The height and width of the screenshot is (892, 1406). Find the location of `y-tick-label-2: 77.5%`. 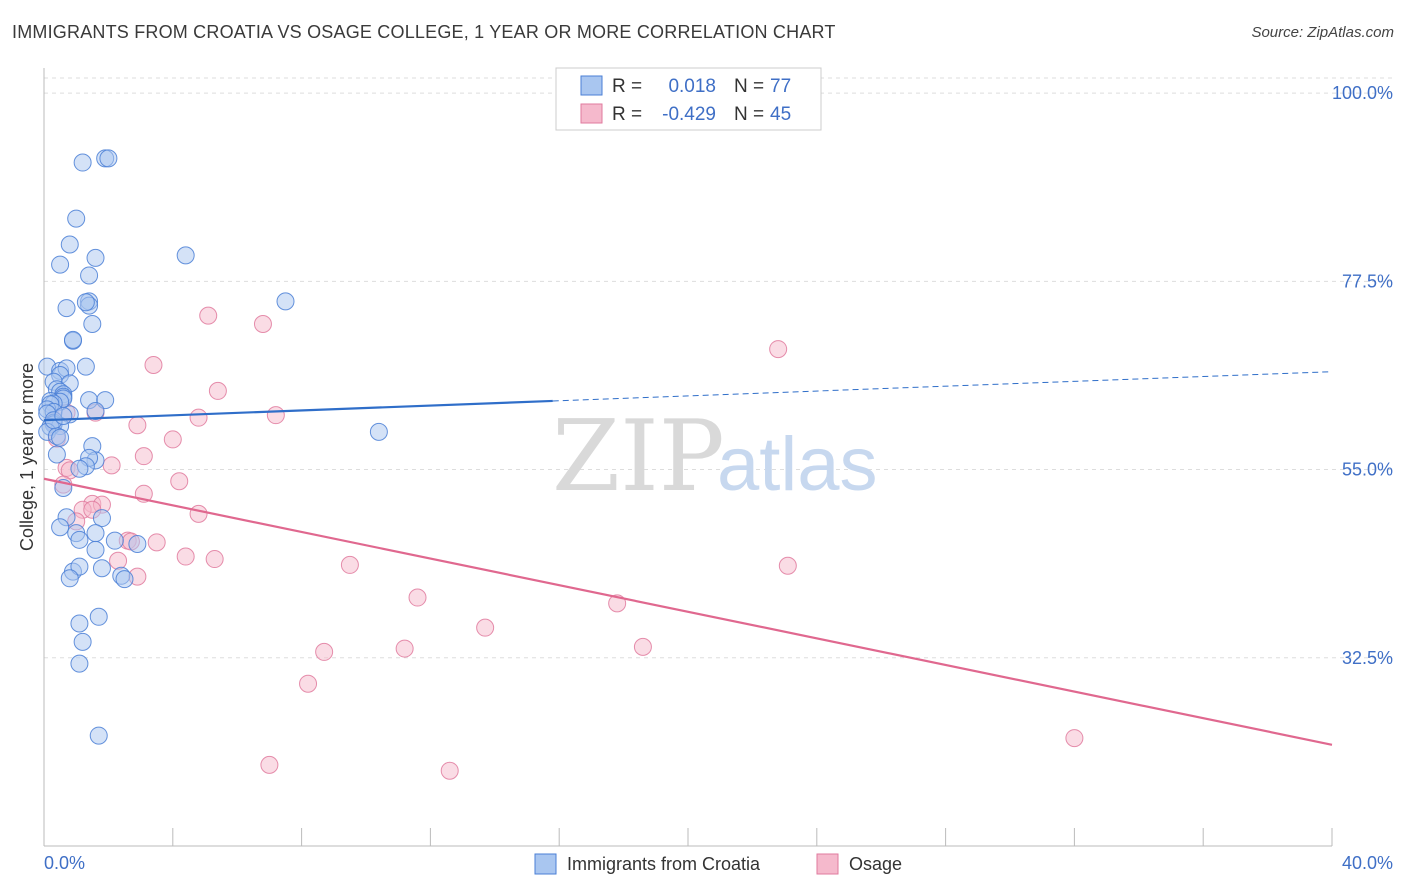

y-tick-label-2: 77.5% is located at coordinates (1367, 281).